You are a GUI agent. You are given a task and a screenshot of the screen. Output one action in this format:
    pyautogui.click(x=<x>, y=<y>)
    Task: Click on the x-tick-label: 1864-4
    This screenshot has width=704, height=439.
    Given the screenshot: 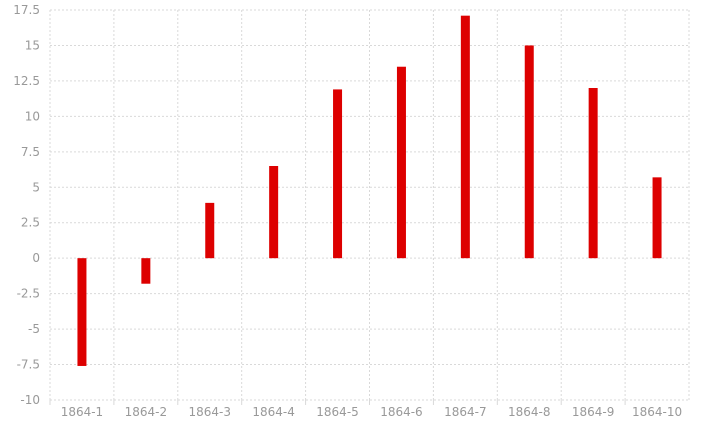 What is the action you would take?
    pyautogui.click(x=273, y=412)
    